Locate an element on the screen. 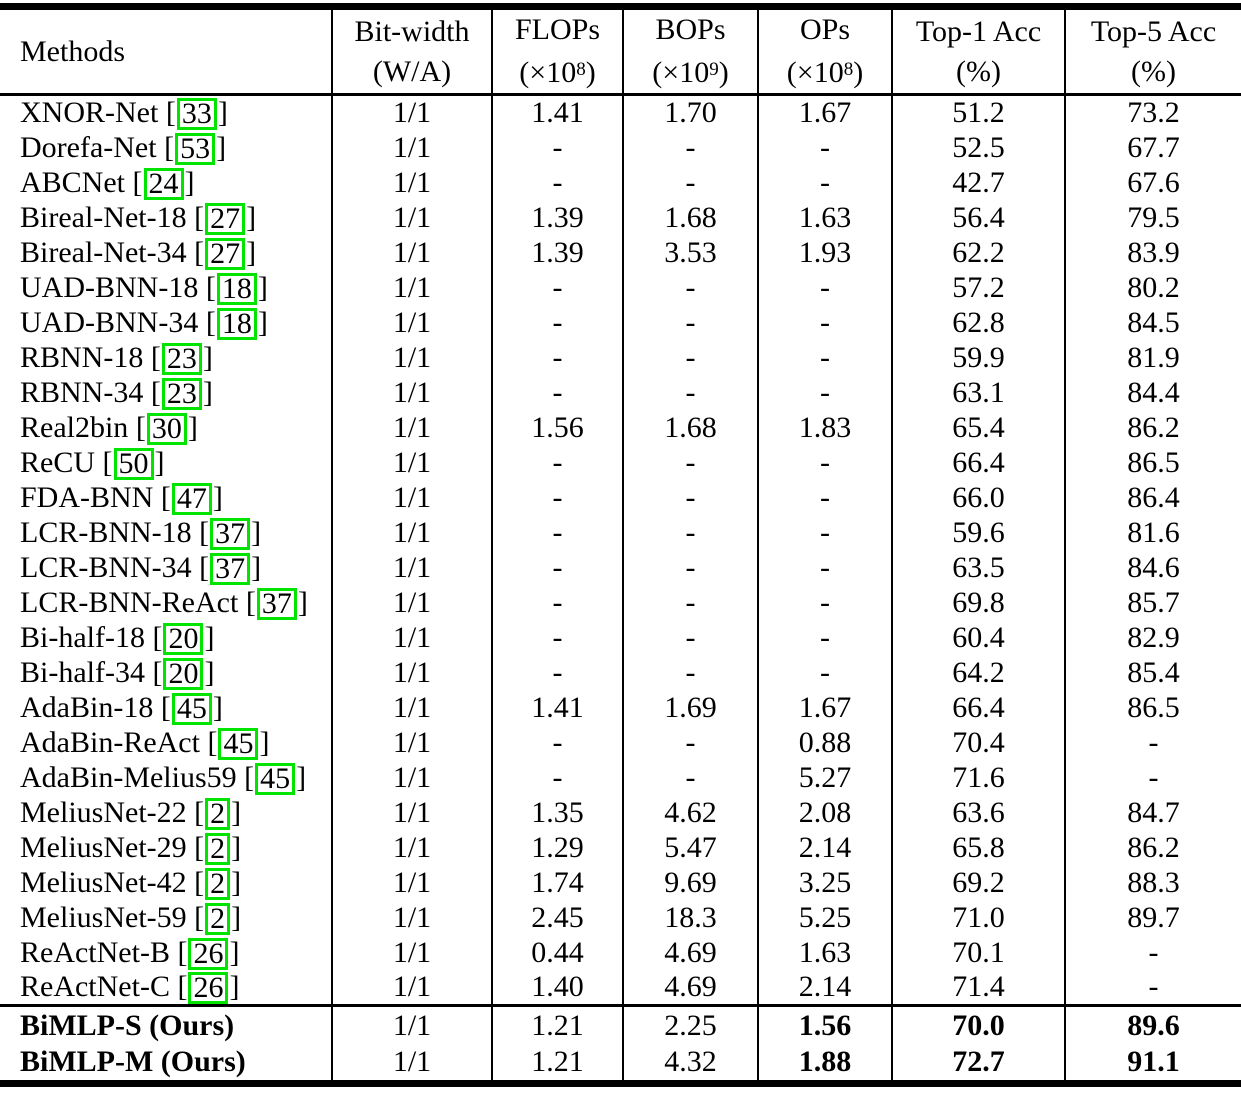 The image size is (1241, 1113). method-cell: RBNN-18 [23] is located at coordinates (116, 357).